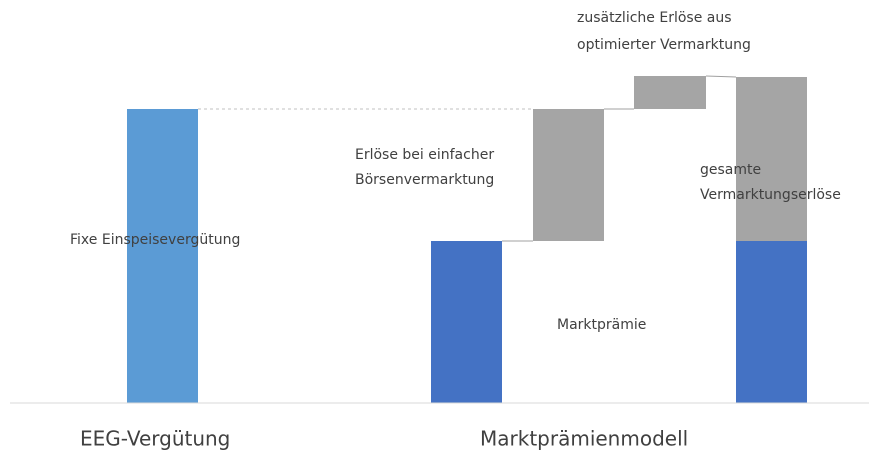  What do you see at coordinates (424, 180) in the screenshot?
I see `label: Börsenvermarktung` at bounding box center [424, 180].